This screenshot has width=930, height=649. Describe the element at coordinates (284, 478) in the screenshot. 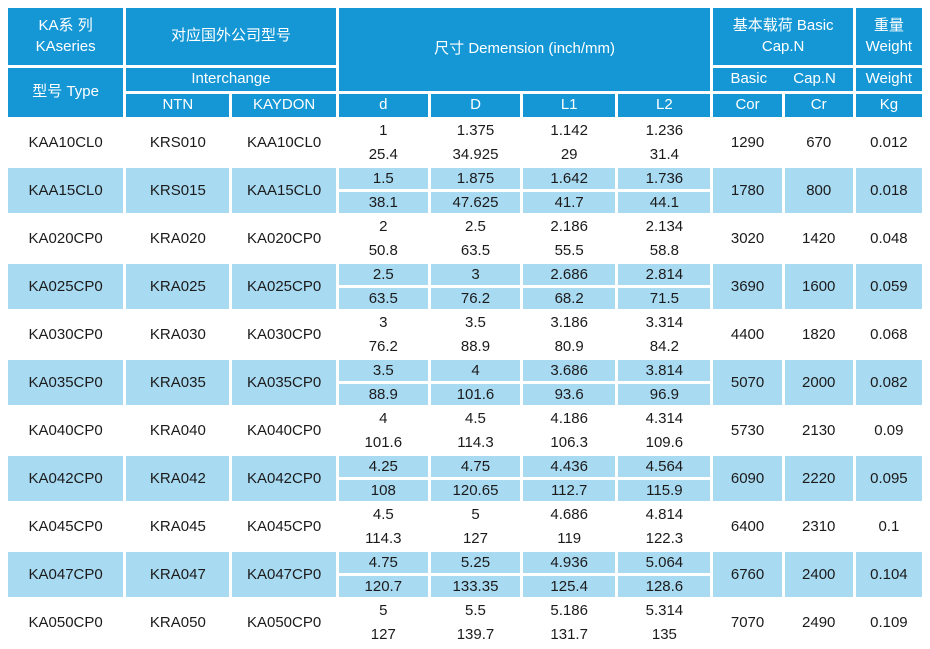

I see `cell-kaydon-model: KA042CP0` at that location.